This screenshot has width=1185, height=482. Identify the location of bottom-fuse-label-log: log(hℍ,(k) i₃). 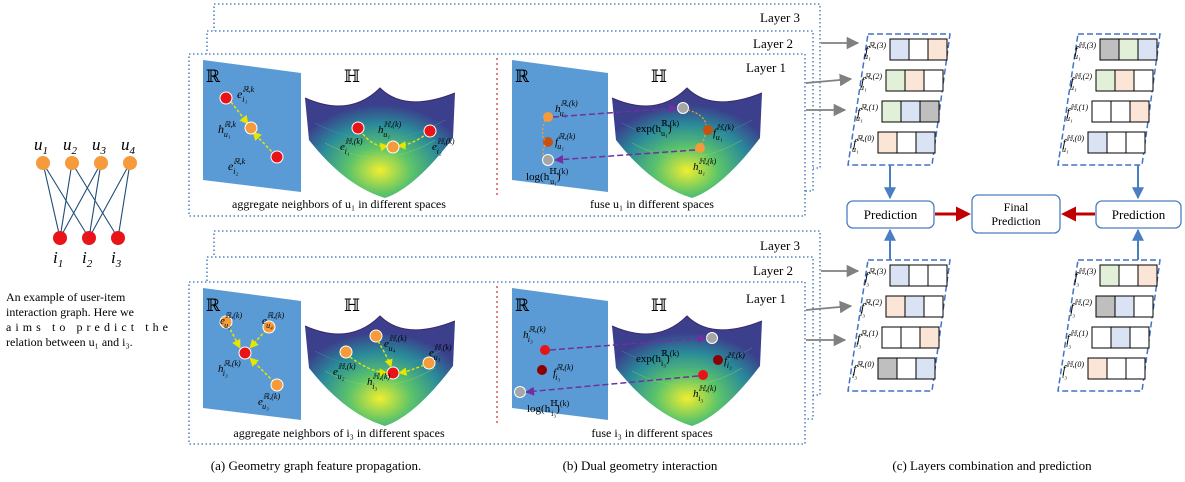
(548, 408).